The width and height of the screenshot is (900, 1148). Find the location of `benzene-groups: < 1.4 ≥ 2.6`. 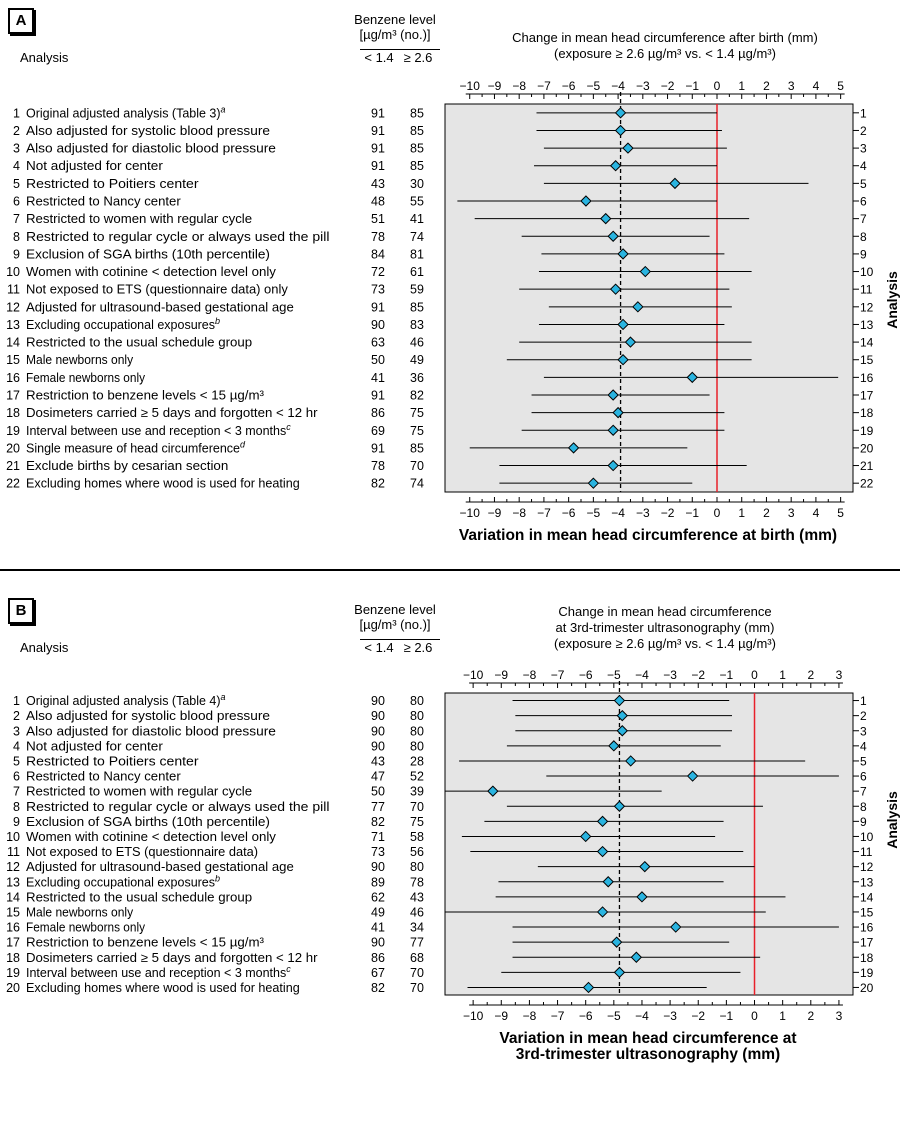

benzene-groups: < 1.4 ≥ 2.6 is located at coordinates (400, 647).